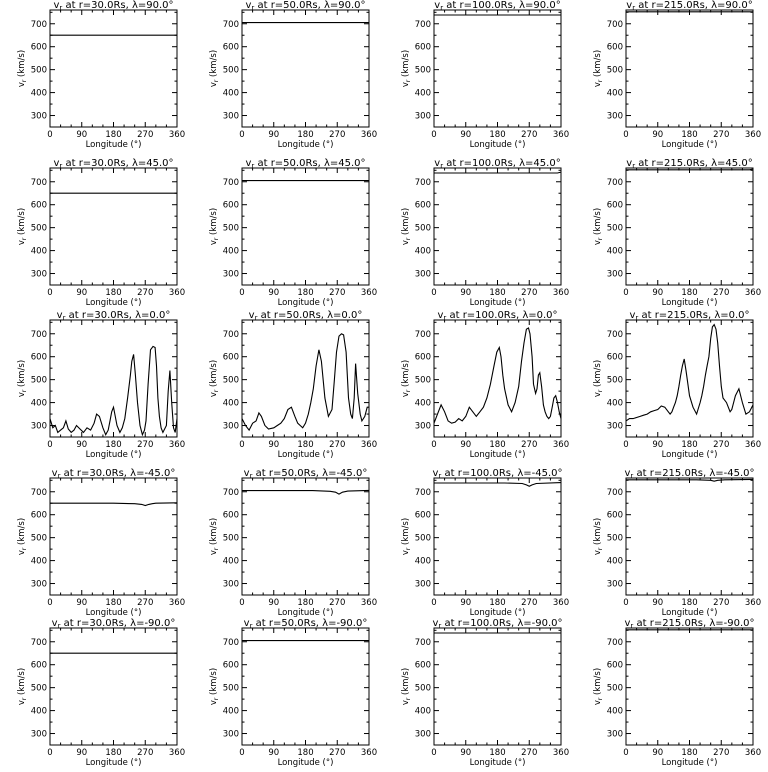 Image resolution: width=768 pixels, height=772 pixels. What do you see at coordinates (423, 71) in the screenshot?
I see `panel-3-ytick-label: 500` at bounding box center [423, 71].